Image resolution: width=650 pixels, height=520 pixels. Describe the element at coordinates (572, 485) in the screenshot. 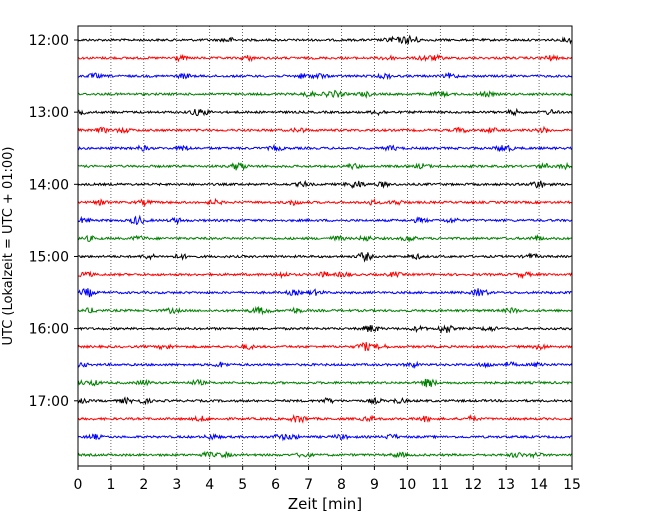

I see `x-tick-label-15: 15` at that location.